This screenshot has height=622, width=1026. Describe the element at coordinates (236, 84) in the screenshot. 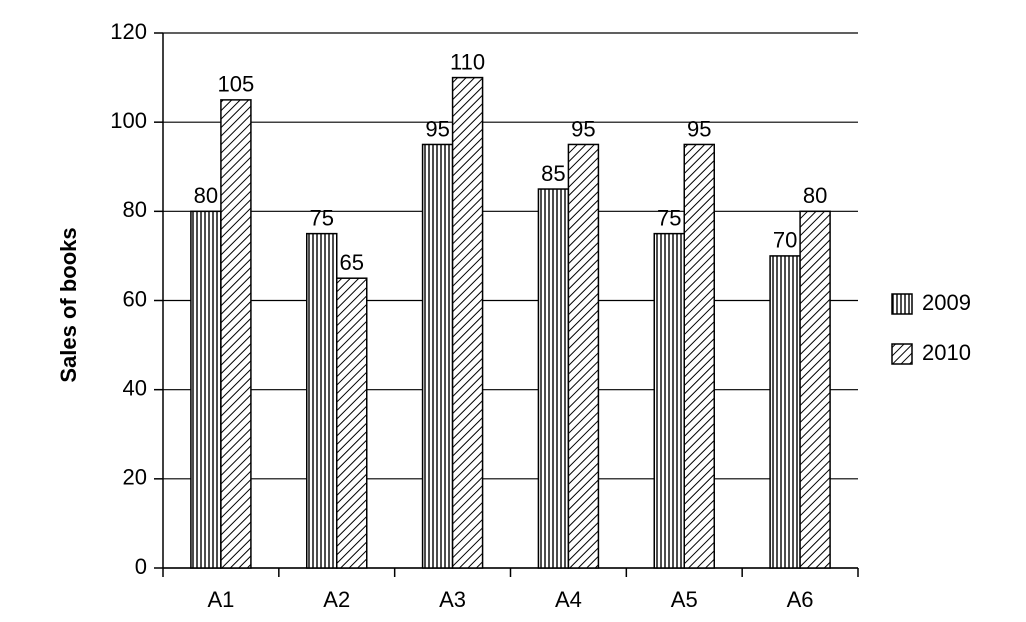

I see `data-label: 105` at that location.